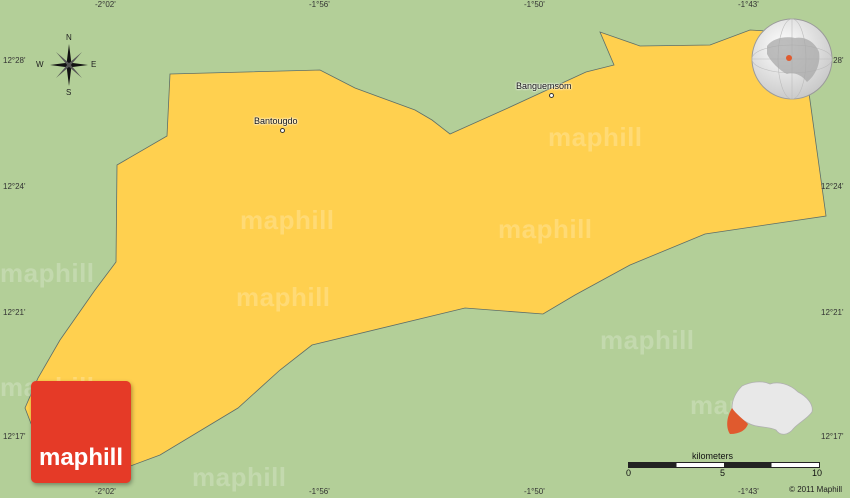  I want to click on globe-locator-icon, so click(792, 59).